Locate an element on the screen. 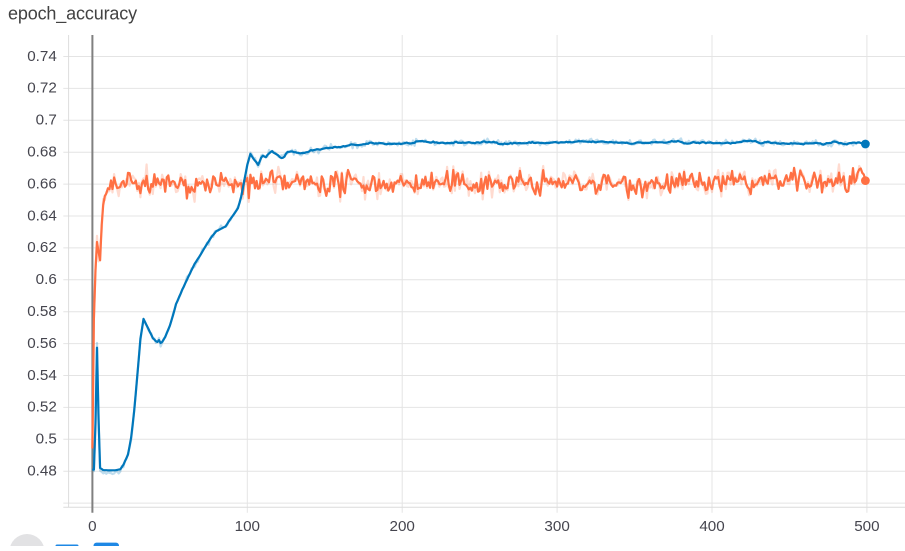 The width and height of the screenshot is (905, 551). svg-text: 0.7 is located at coordinates (46, 120).